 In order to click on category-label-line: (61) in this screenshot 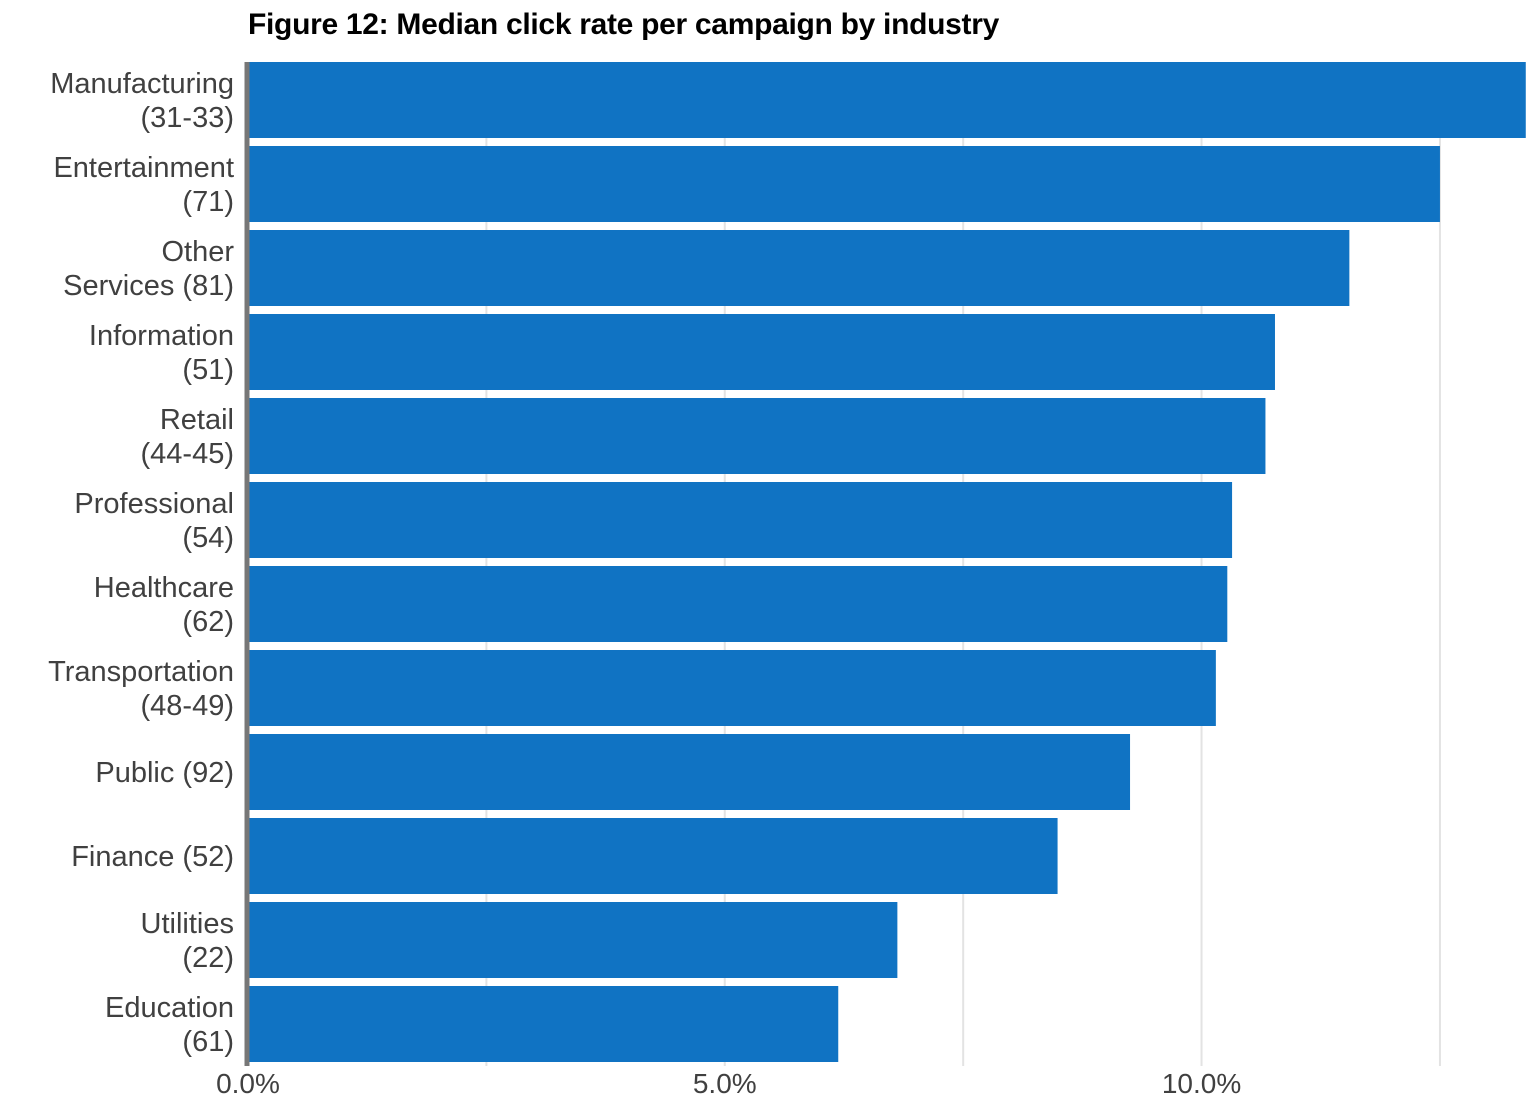, I will do `click(208, 1042)`.